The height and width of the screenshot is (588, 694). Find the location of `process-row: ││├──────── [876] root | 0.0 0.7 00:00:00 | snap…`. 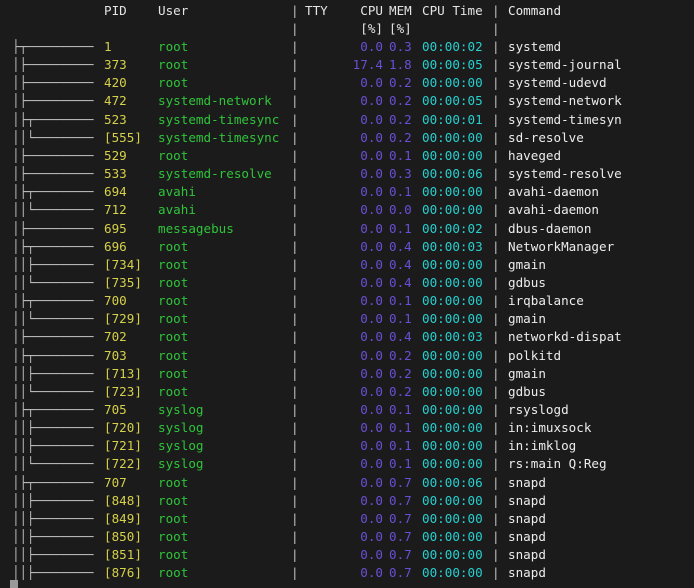

process-row: ││├──────── [876] root | 0.0 0.7 00:00:00 | snap… is located at coordinates (347, 573).